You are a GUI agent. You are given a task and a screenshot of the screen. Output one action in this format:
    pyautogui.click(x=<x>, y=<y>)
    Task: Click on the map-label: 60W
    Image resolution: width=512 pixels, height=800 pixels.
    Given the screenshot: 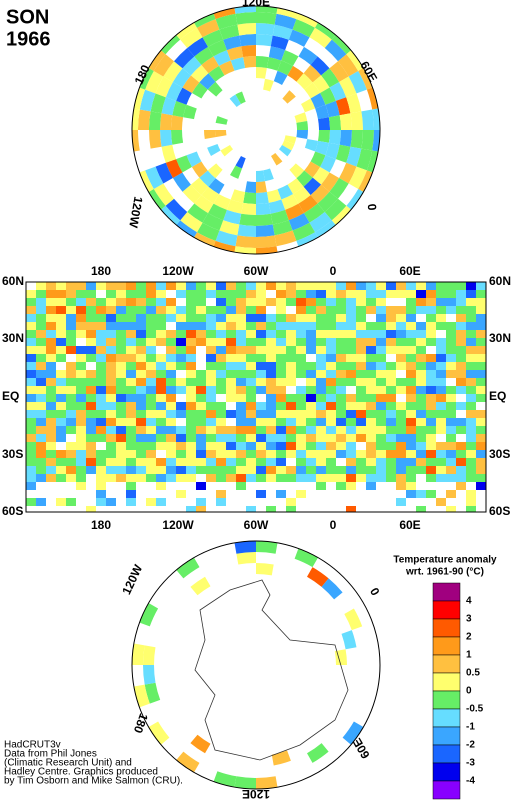 What is the action you would take?
    pyautogui.click(x=256, y=525)
    